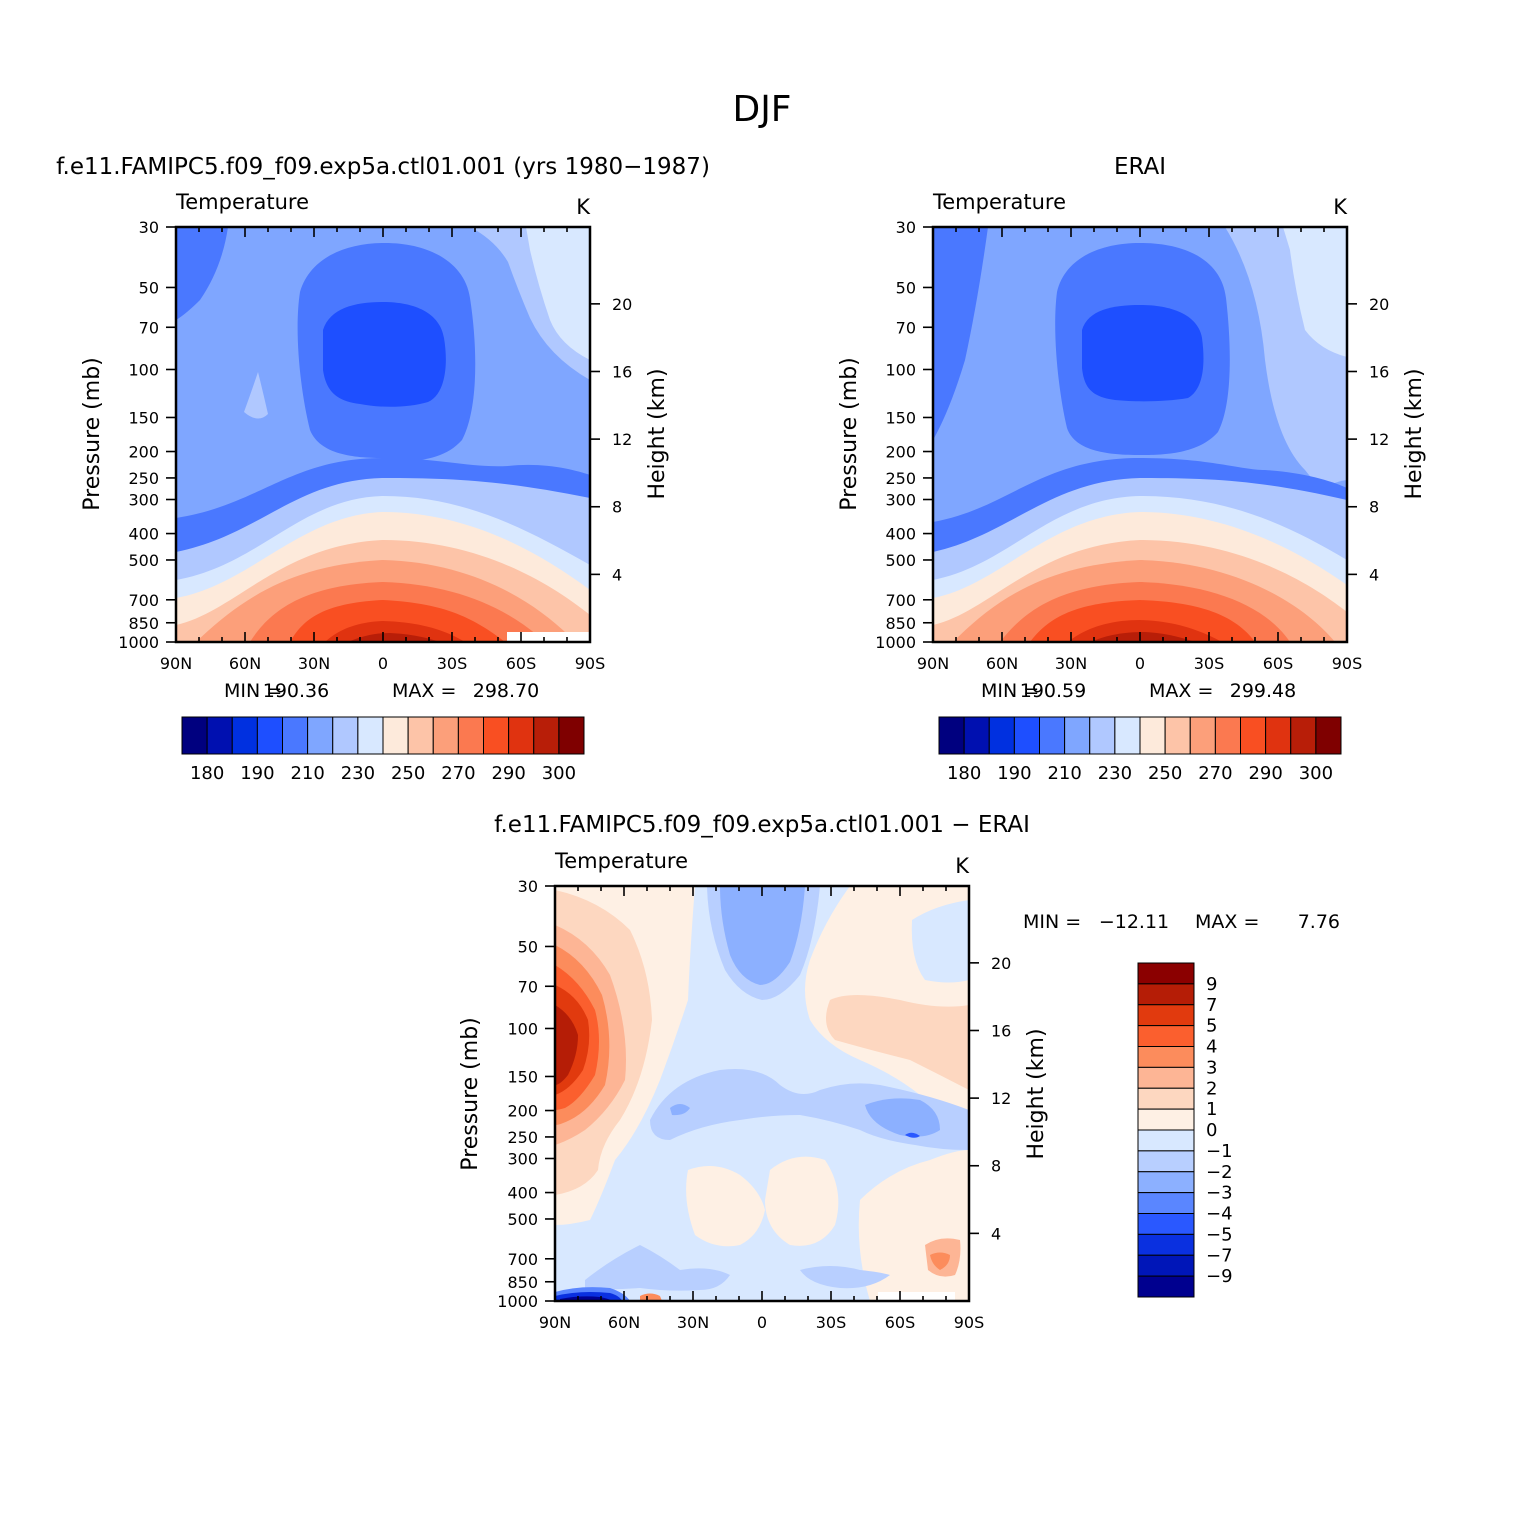 The image size is (1524, 1524). What do you see at coordinates (176, 663) in the screenshot?
I see `x-tick-label: 90N` at bounding box center [176, 663].